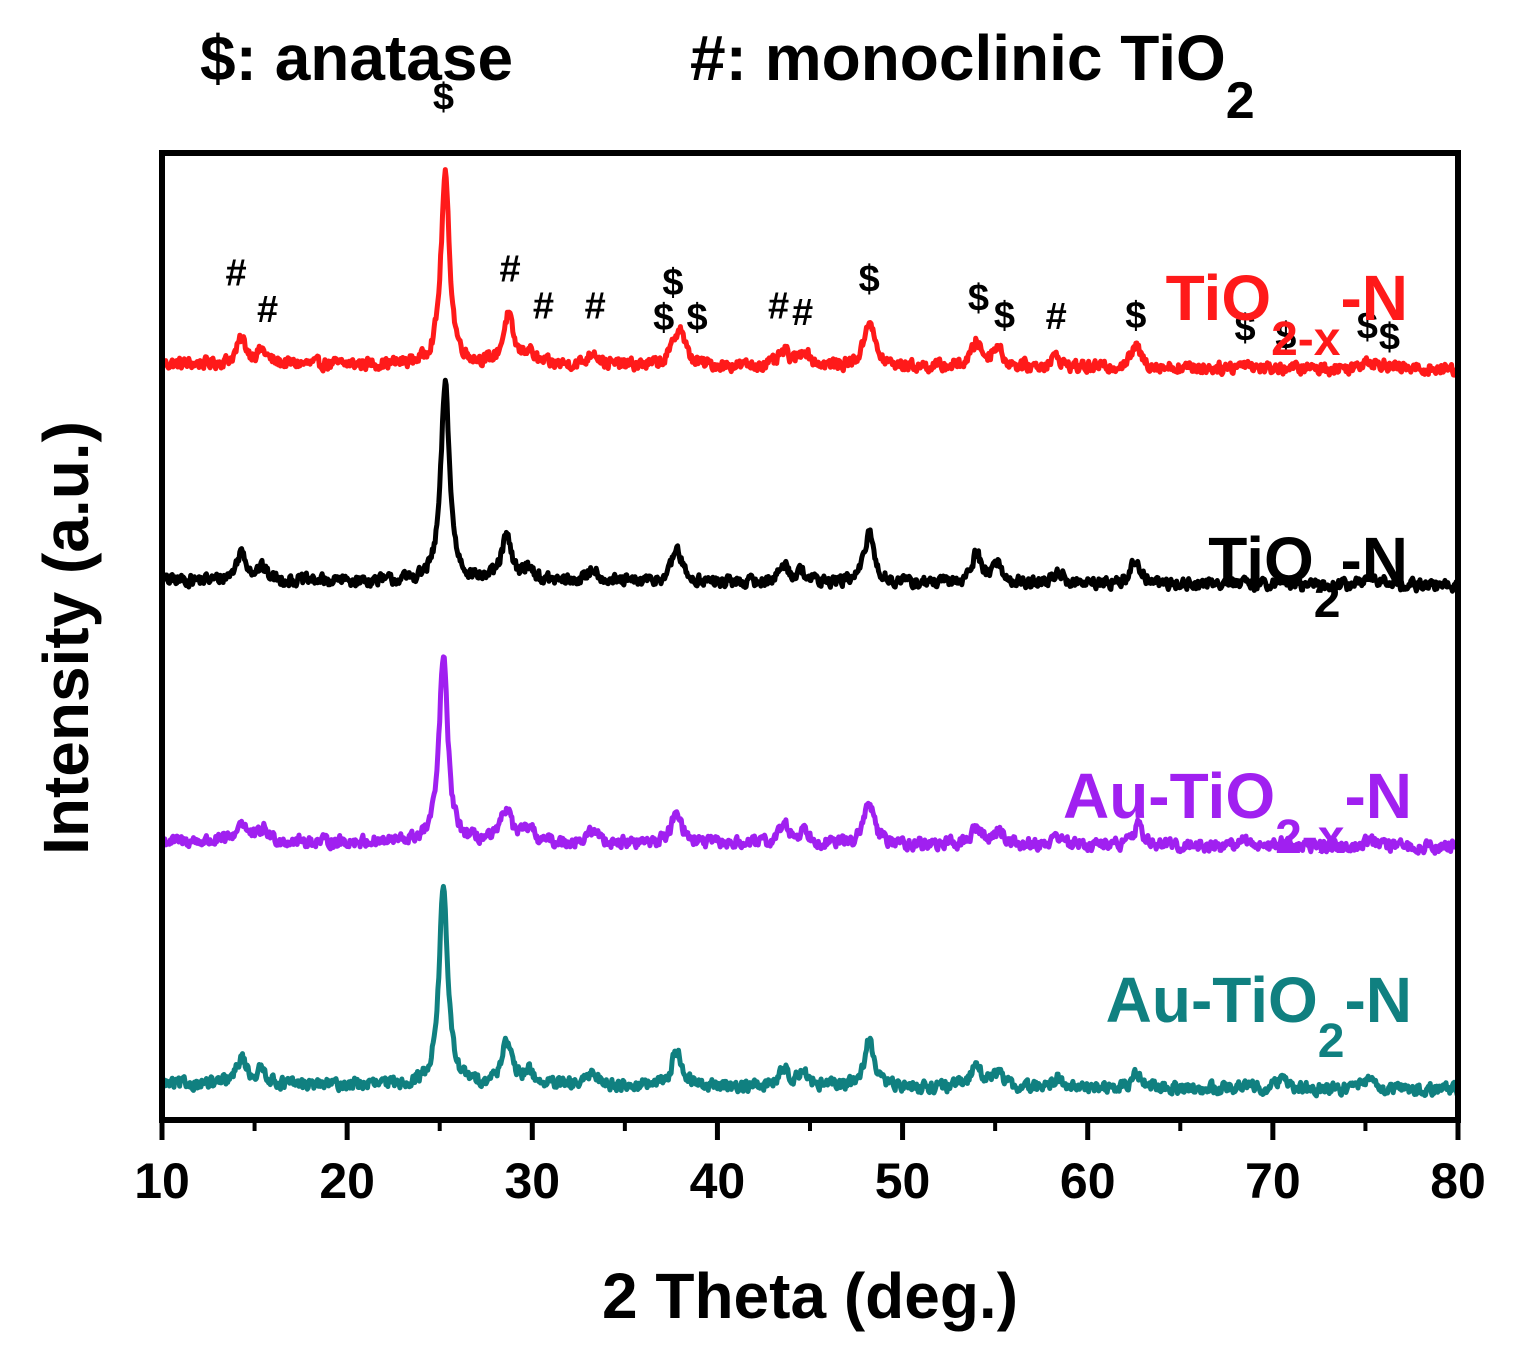  What do you see at coordinates (532, 1181) in the screenshot?
I see `x-tick-label-30: 30` at bounding box center [532, 1181].